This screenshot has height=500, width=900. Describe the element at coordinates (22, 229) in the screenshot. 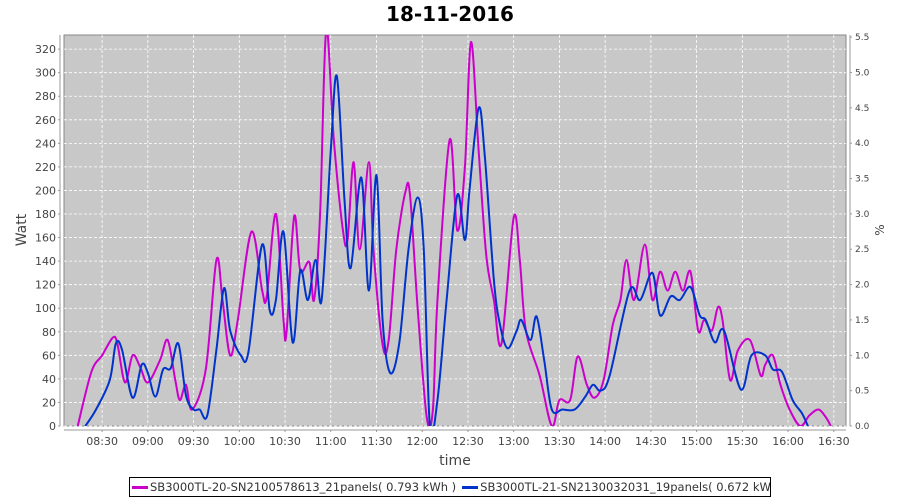

I see `y-axis-label: Watt` at that location.